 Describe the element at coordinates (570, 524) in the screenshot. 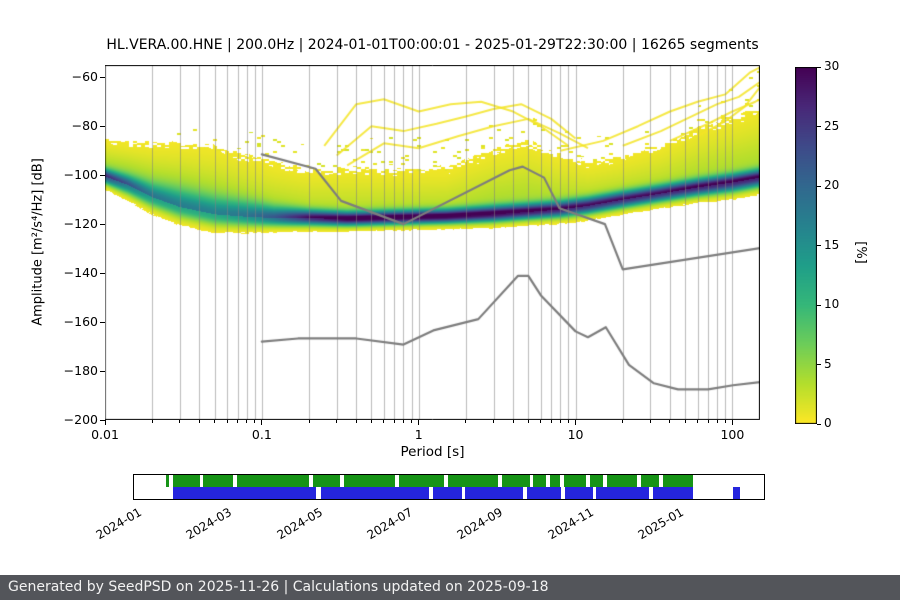

I see `timeline-date-label: 2024-11` at that location.